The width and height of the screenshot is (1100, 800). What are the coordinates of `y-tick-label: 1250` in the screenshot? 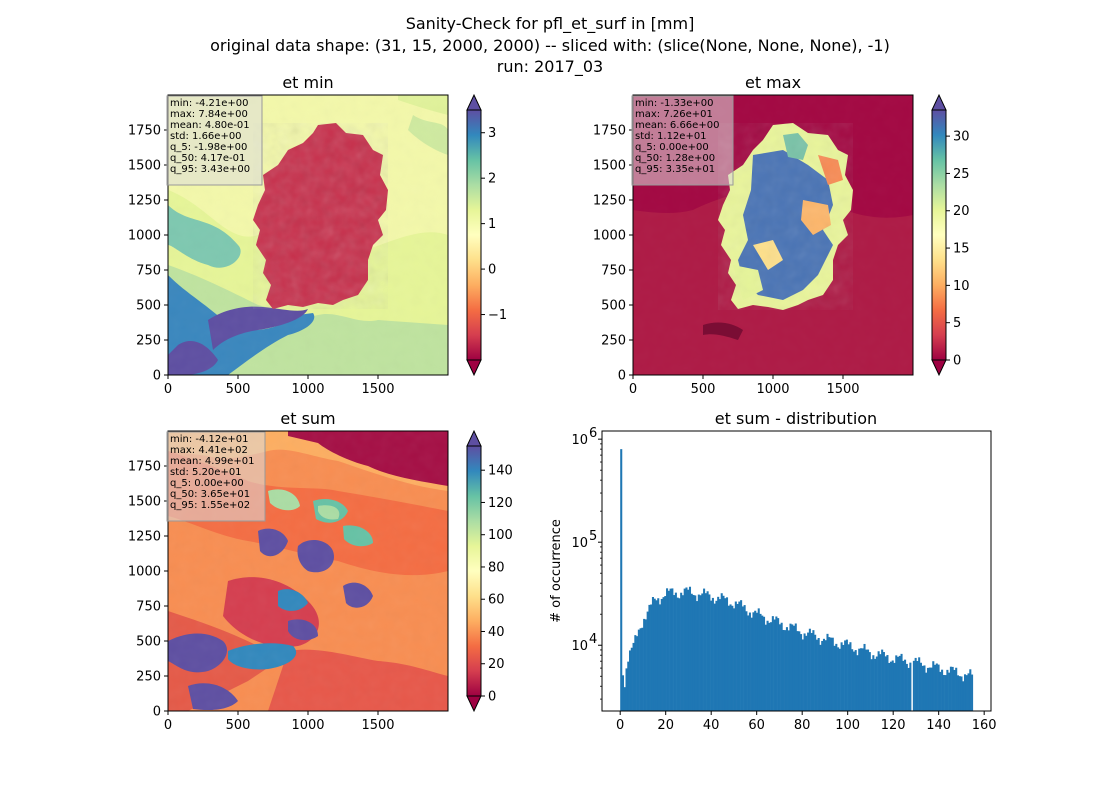 It's located at (144, 537).